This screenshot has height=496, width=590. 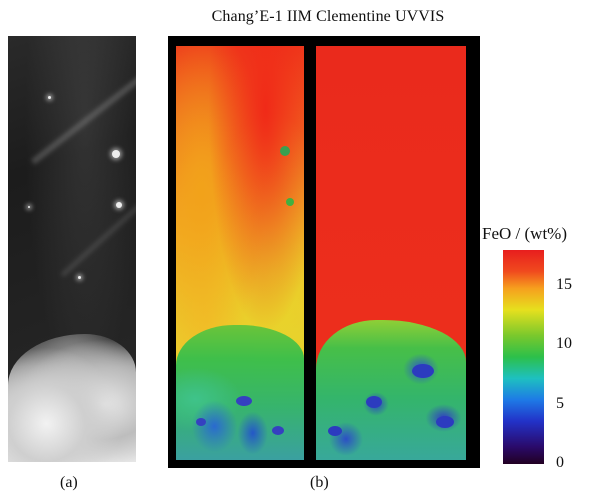 I want to click on colorbar-tick-label: 15, so click(x=564, y=284).